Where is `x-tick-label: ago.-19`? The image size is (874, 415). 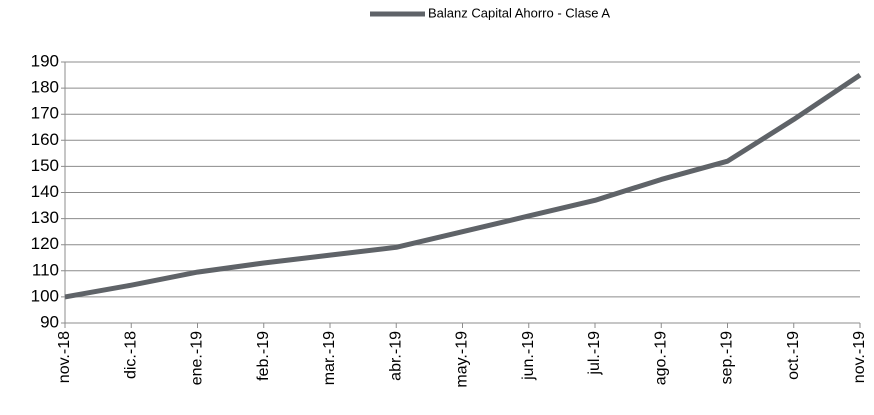
x-tick-label: ago.-19 is located at coordinates (660, 358).